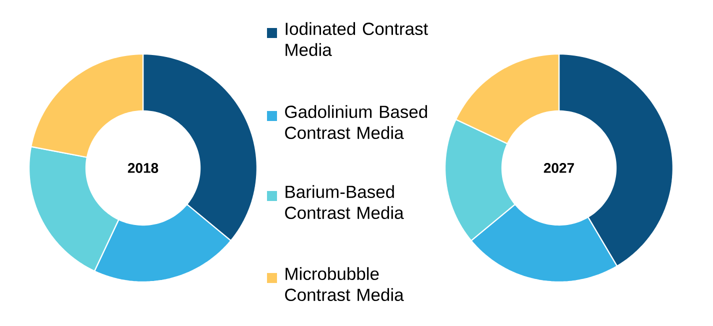 Image resolution: width=713 pixels, height=326 pixels. What do you see at coordinates (356, 122) in the screenshot?
I see `legend-label: Gadolinium Based Contrast Media` at bounding box center [356, 122].